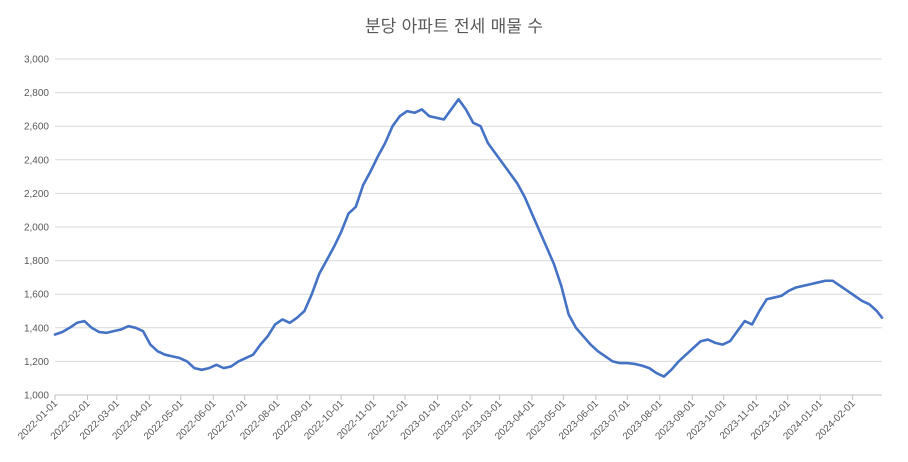  What do you see at coordinates (36, 127) in the screenshot?
I see `y-tick-label: 2,600` at bounding box center [36, 127].